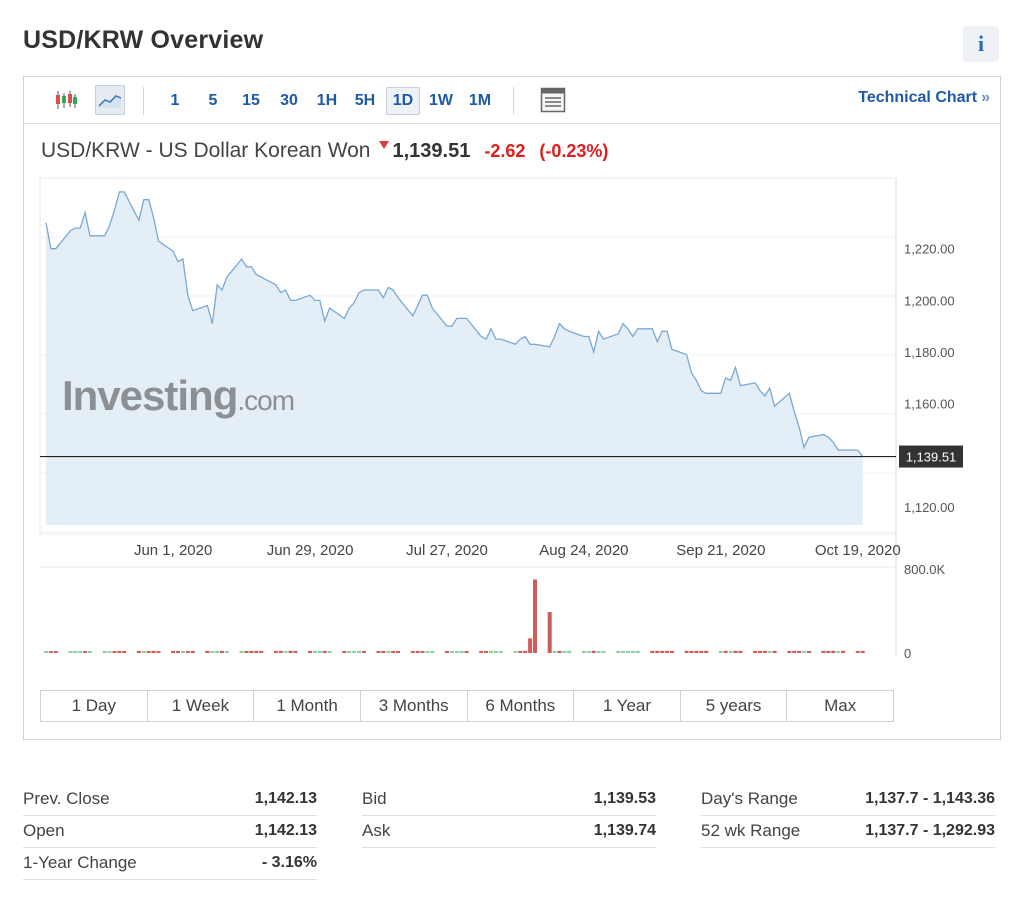  What do you see at coordinates (495, 611) in the screenshot?
I see `volume-pane: 800.0K 0` at bounding box center [495, 611].